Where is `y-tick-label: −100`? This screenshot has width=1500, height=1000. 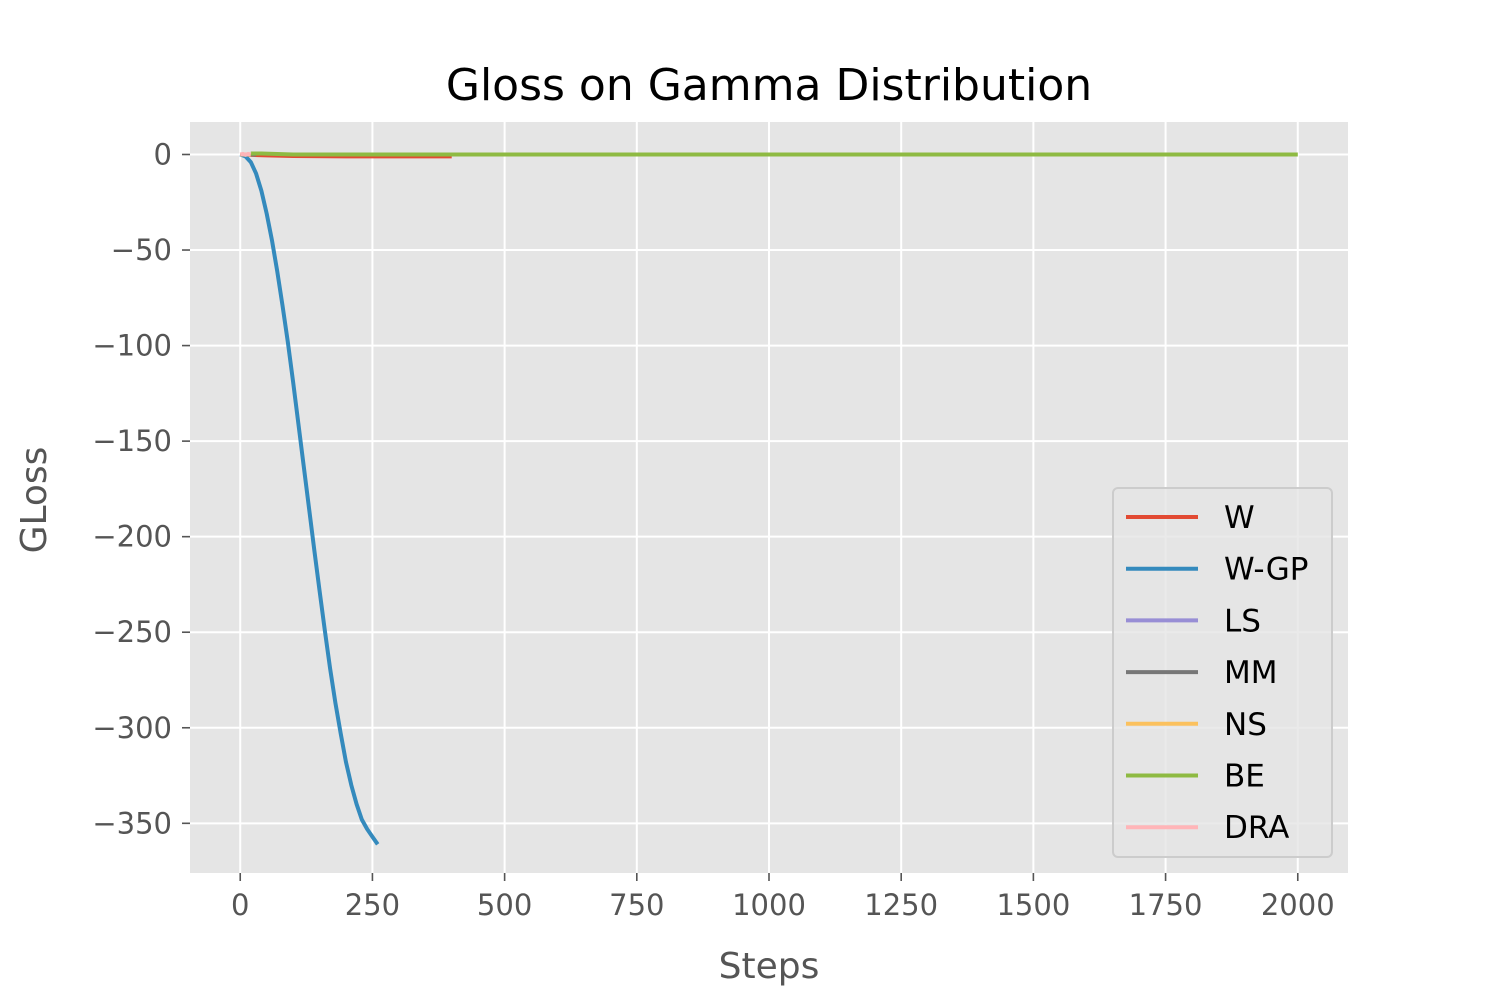
y-tick-label: −100 is located at coordinates (132, 346).